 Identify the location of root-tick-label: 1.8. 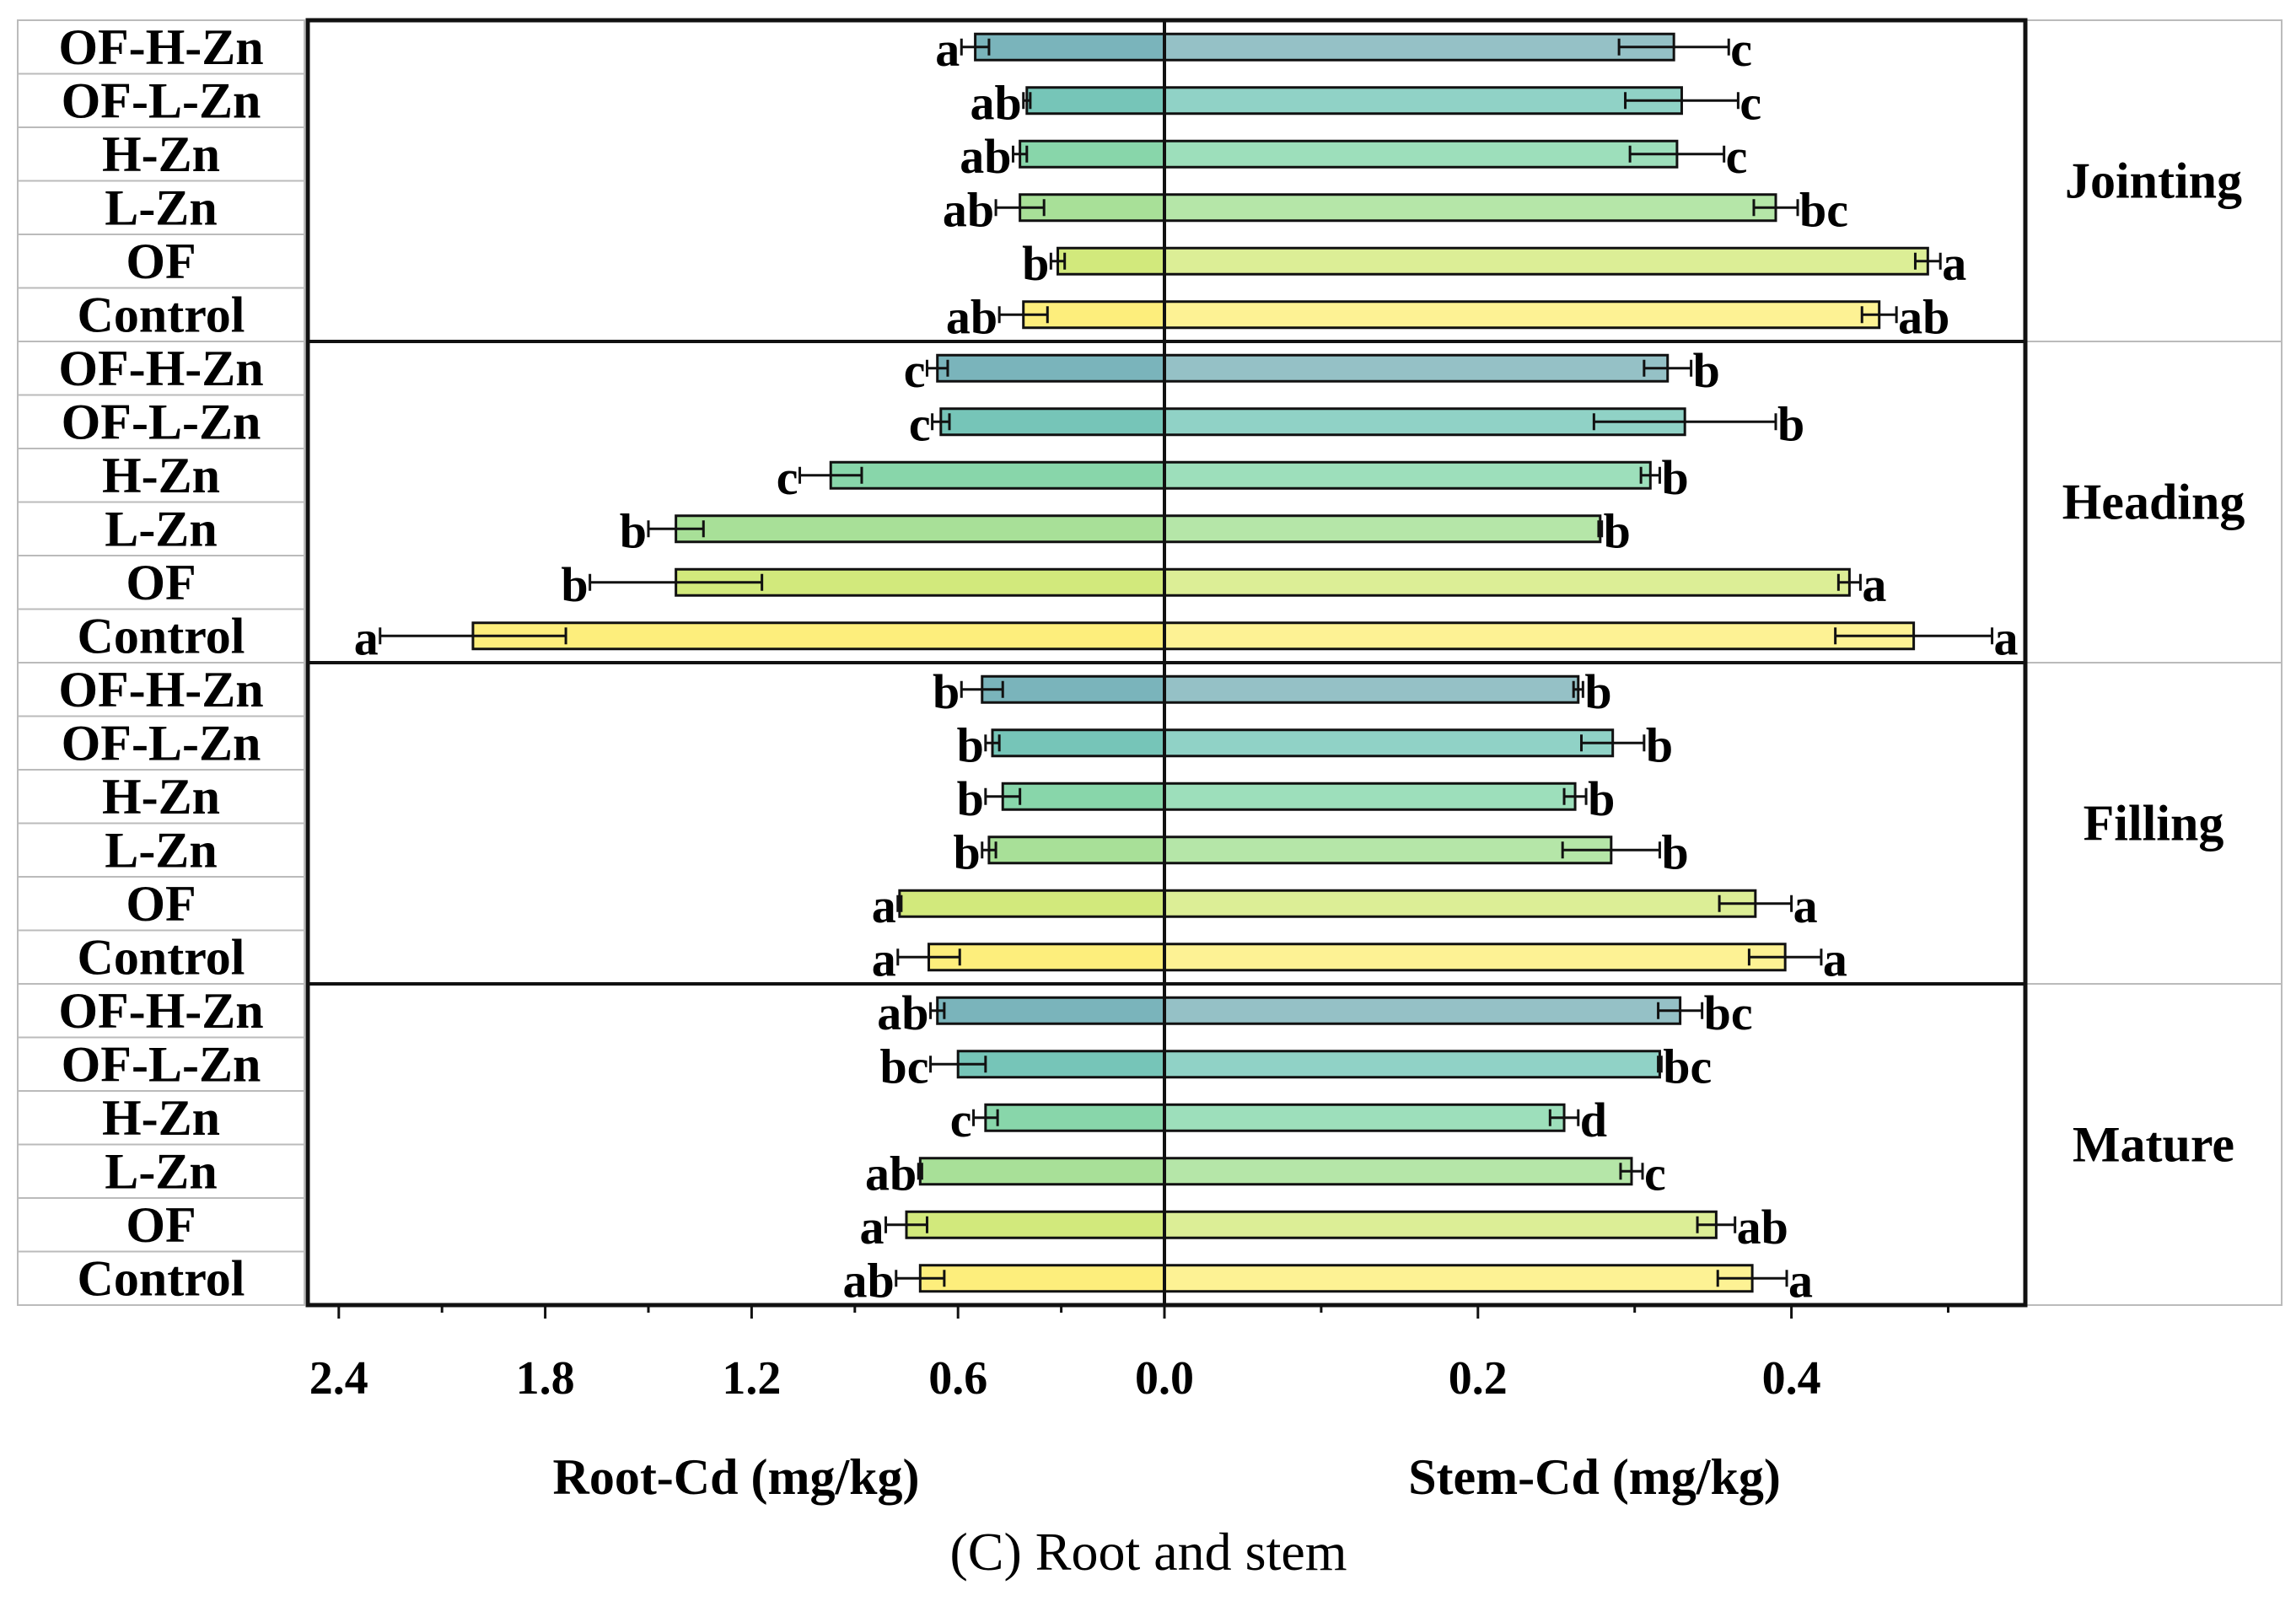
(545, 1378).